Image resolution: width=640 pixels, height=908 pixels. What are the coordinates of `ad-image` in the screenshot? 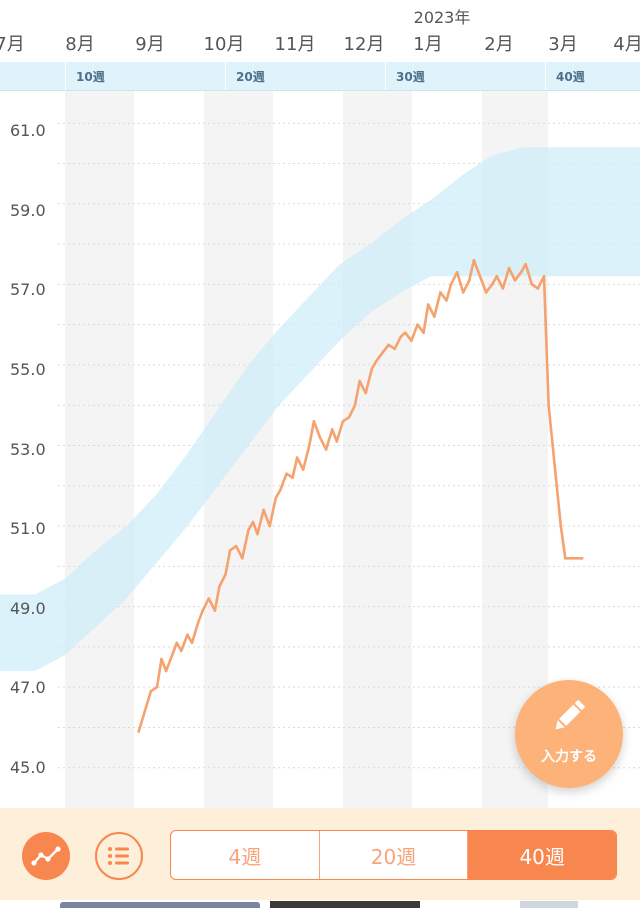 It's located at (345, 904).